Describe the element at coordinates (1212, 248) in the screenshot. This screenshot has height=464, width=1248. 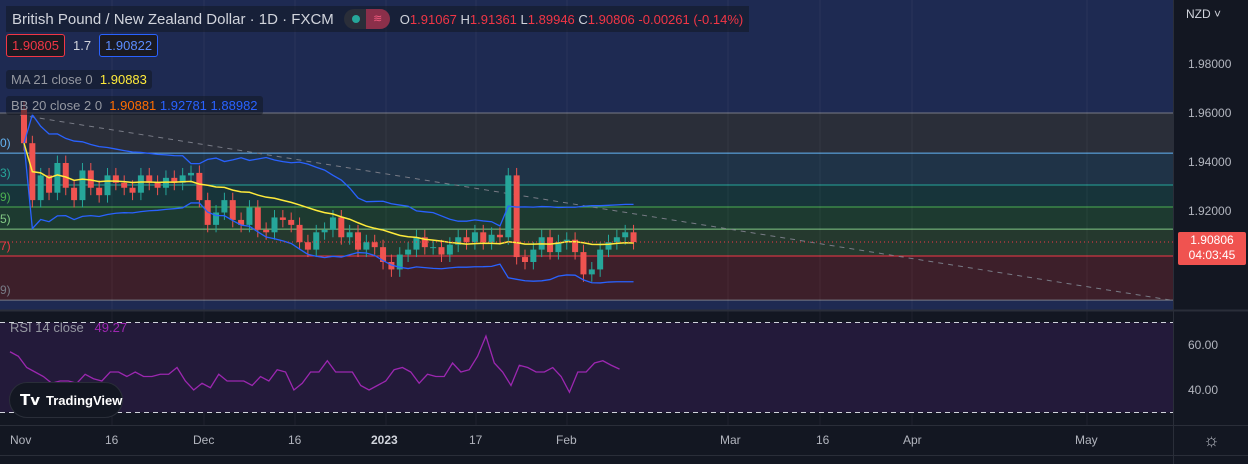
I see `last-price-label: 1.90806 04:03:45` at that location.